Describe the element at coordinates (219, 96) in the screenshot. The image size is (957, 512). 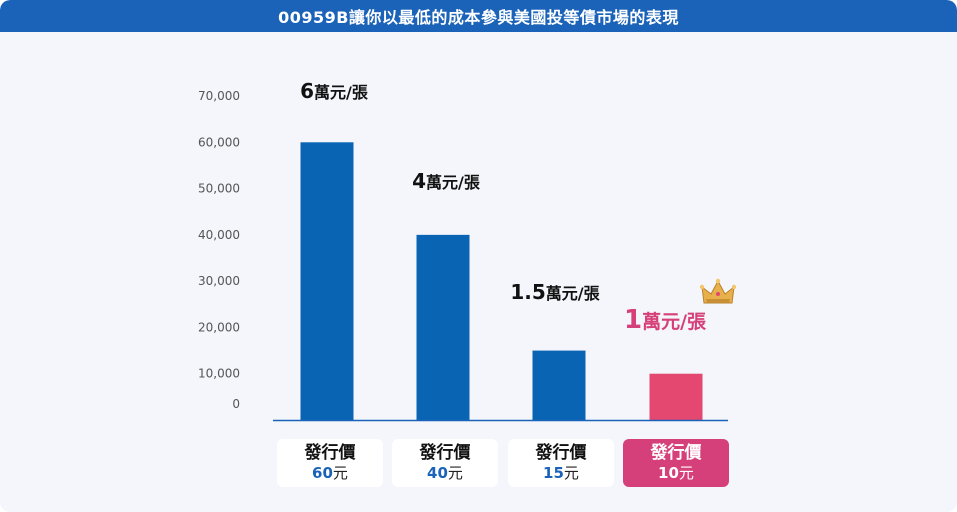
I see `y-tick-label: 70,000` at that location.